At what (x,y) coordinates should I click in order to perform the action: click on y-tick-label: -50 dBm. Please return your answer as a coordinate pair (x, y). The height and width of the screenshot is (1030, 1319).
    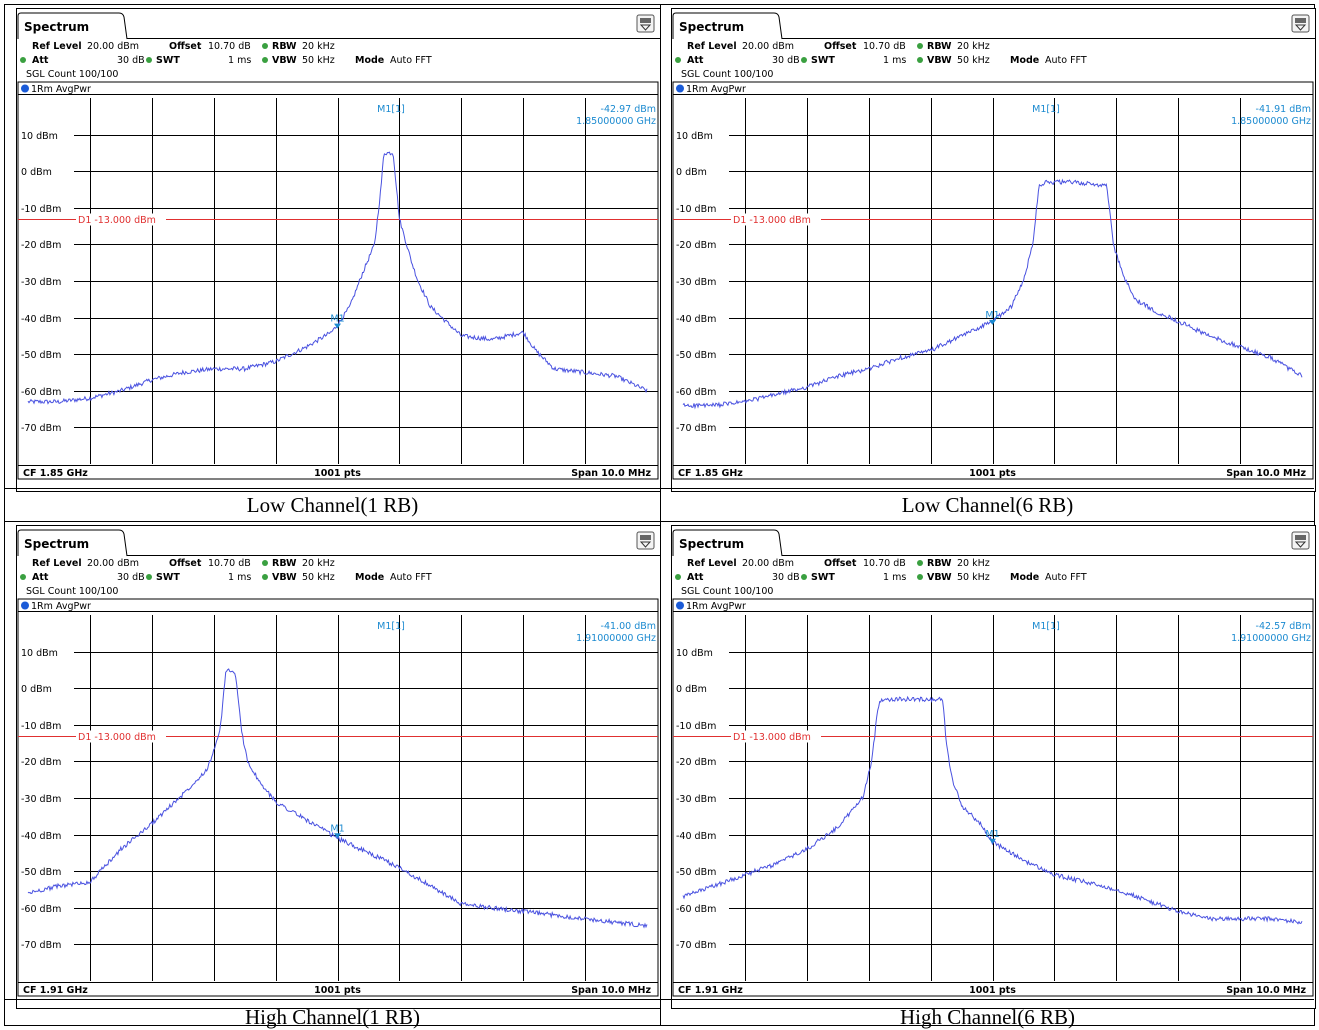
    Looking at the image, I should click on (696, 872).